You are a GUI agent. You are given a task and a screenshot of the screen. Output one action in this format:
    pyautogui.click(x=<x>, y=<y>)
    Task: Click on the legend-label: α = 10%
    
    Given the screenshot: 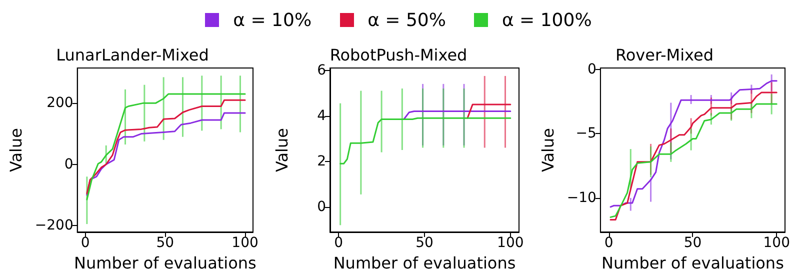 What is the action you would take?
    pyautogui.click(x=272, y=20)
    